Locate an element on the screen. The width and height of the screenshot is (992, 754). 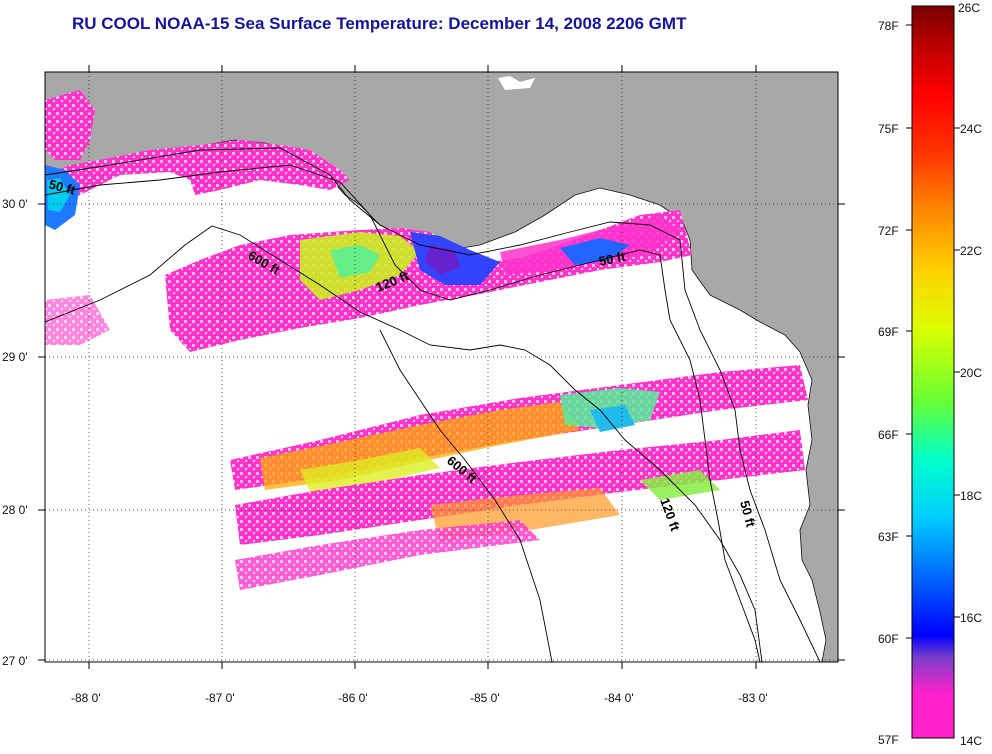
lon-label: -88 0' is located at coordinates (86, 698).